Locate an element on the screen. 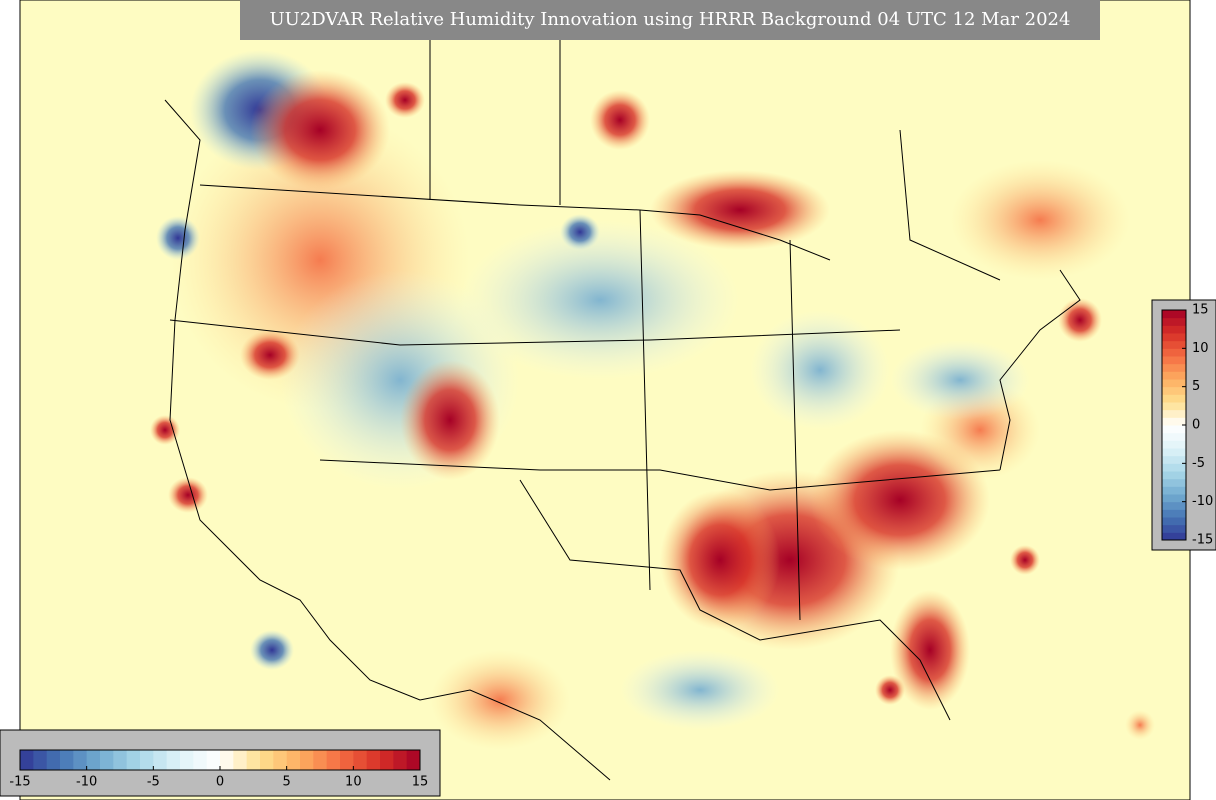  vertical-colorbar: -15 -10 -5 0 5 10 15 is located at coordinates (1187, 425).